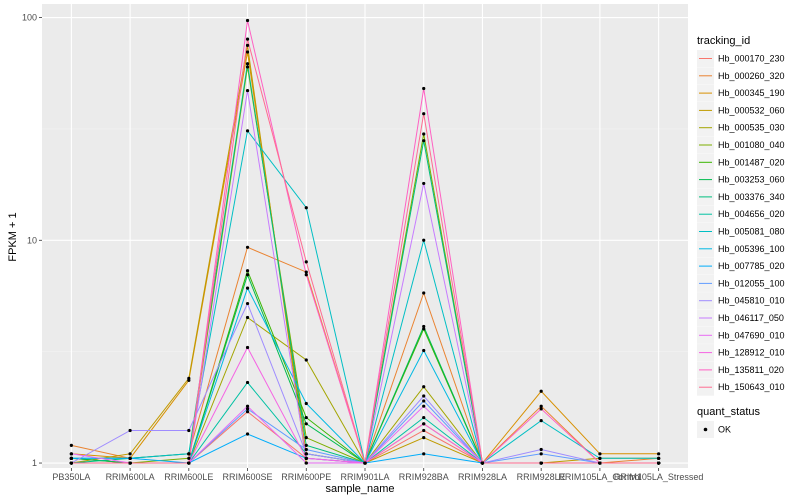 The width and height of the screenshot is (800, 500). What do you see at coordinates (751, 283) in the screenshot?
I see `legend-label: Hb_012055_100` at bounding box center [751, 283].